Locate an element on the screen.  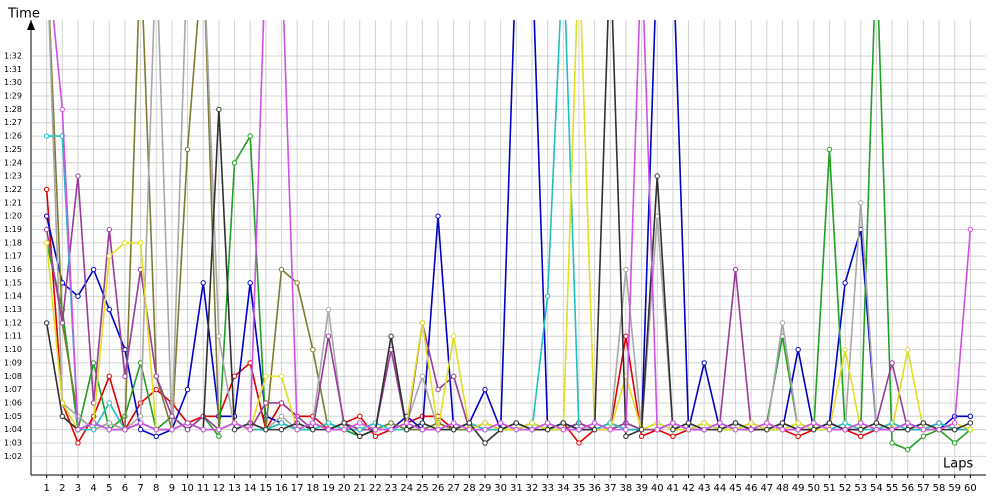
y-tick-label: 1:09 is located at coordinates (13, 362).